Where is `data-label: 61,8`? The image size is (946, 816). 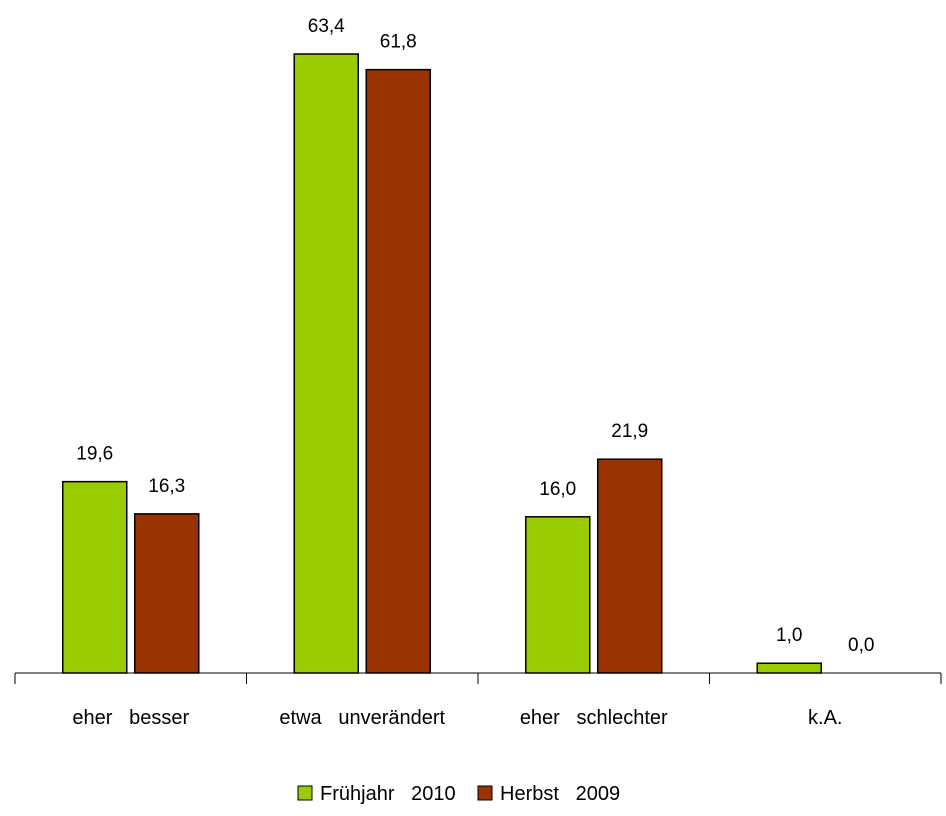 data-label: 61,8 is located at coordinates (398, 42).